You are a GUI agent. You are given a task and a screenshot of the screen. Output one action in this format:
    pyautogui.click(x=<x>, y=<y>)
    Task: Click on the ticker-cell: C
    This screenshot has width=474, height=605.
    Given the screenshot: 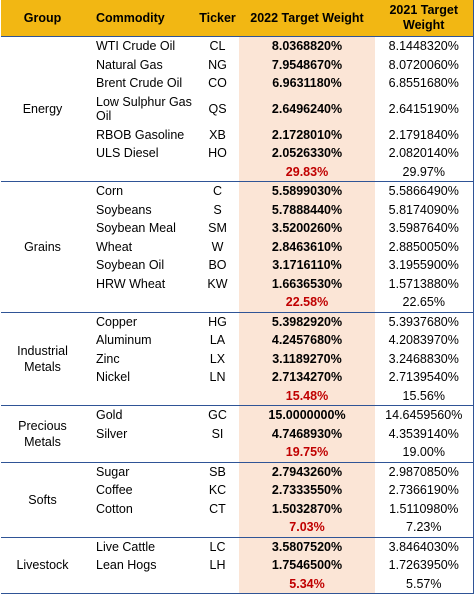 What is the action you would take?
    pyautogui.click(x=217, y=191)
    